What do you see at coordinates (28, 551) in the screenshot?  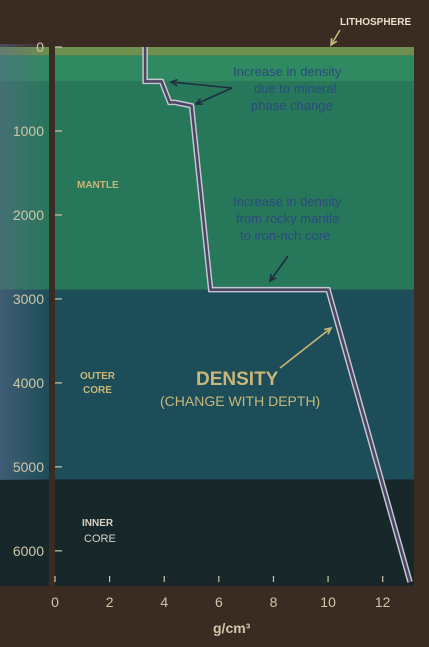 I see `y-tick-label-6000: 6000` at bounding box center [28, 551].